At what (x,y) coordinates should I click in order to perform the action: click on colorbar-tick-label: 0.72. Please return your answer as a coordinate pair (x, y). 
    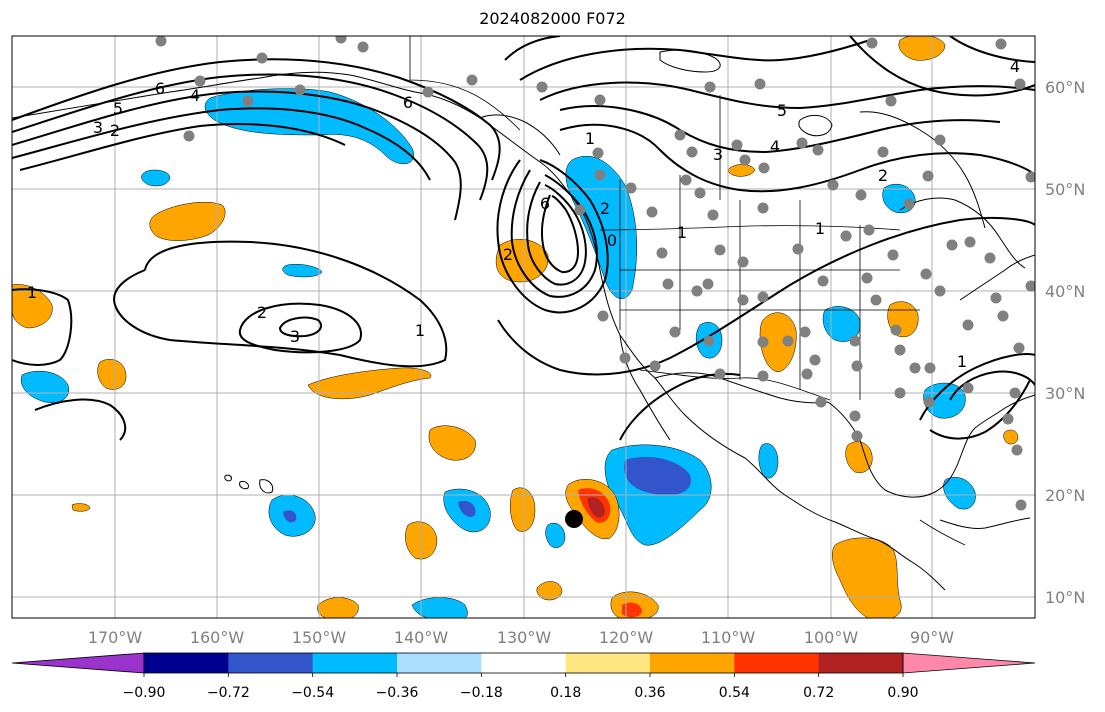
    Looking at the image, I should click on (818, 693).